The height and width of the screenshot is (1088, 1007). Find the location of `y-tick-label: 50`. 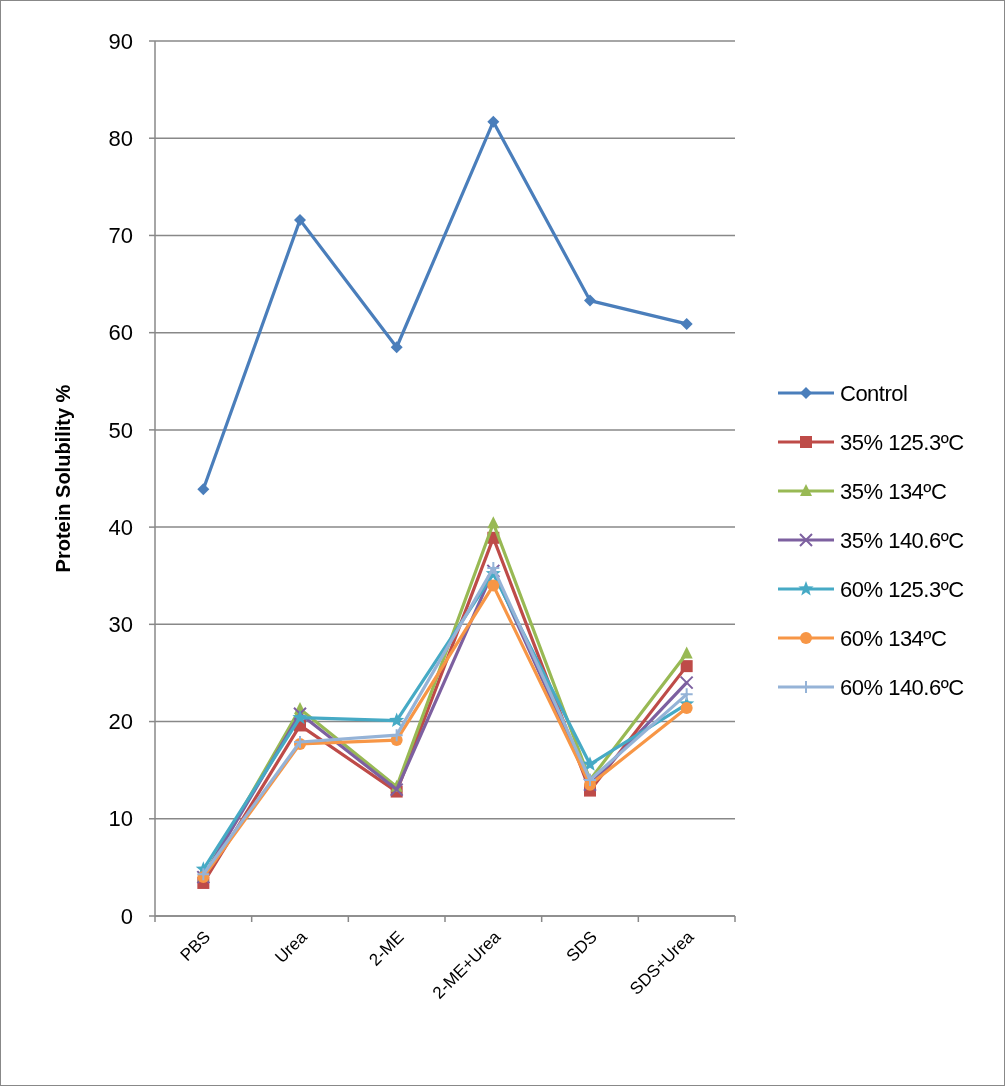

y-tick-label: 50 is located at coordinates (120, 430).